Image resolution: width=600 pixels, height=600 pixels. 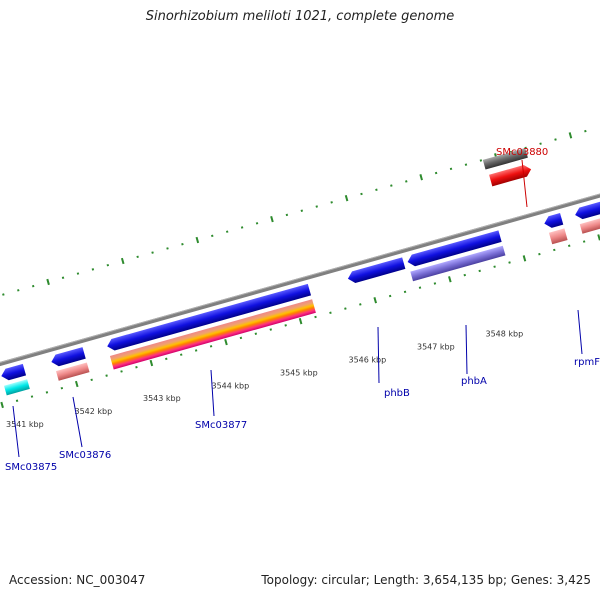 I want to click on feature-smc03880-red, so click(x=511, y=175).